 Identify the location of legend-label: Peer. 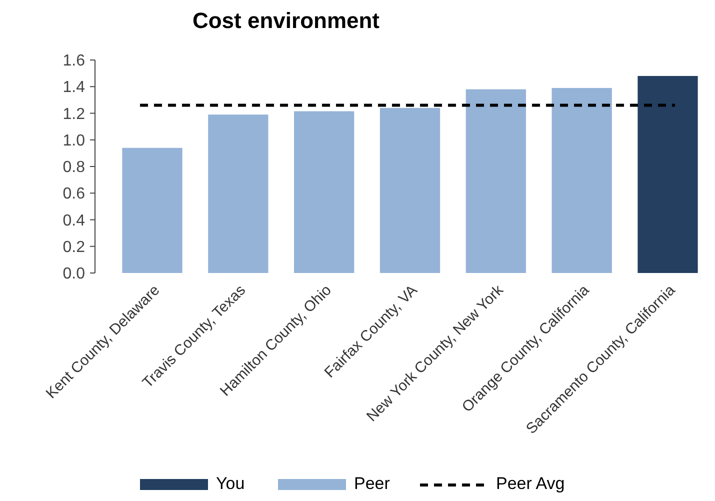
(372, 483).